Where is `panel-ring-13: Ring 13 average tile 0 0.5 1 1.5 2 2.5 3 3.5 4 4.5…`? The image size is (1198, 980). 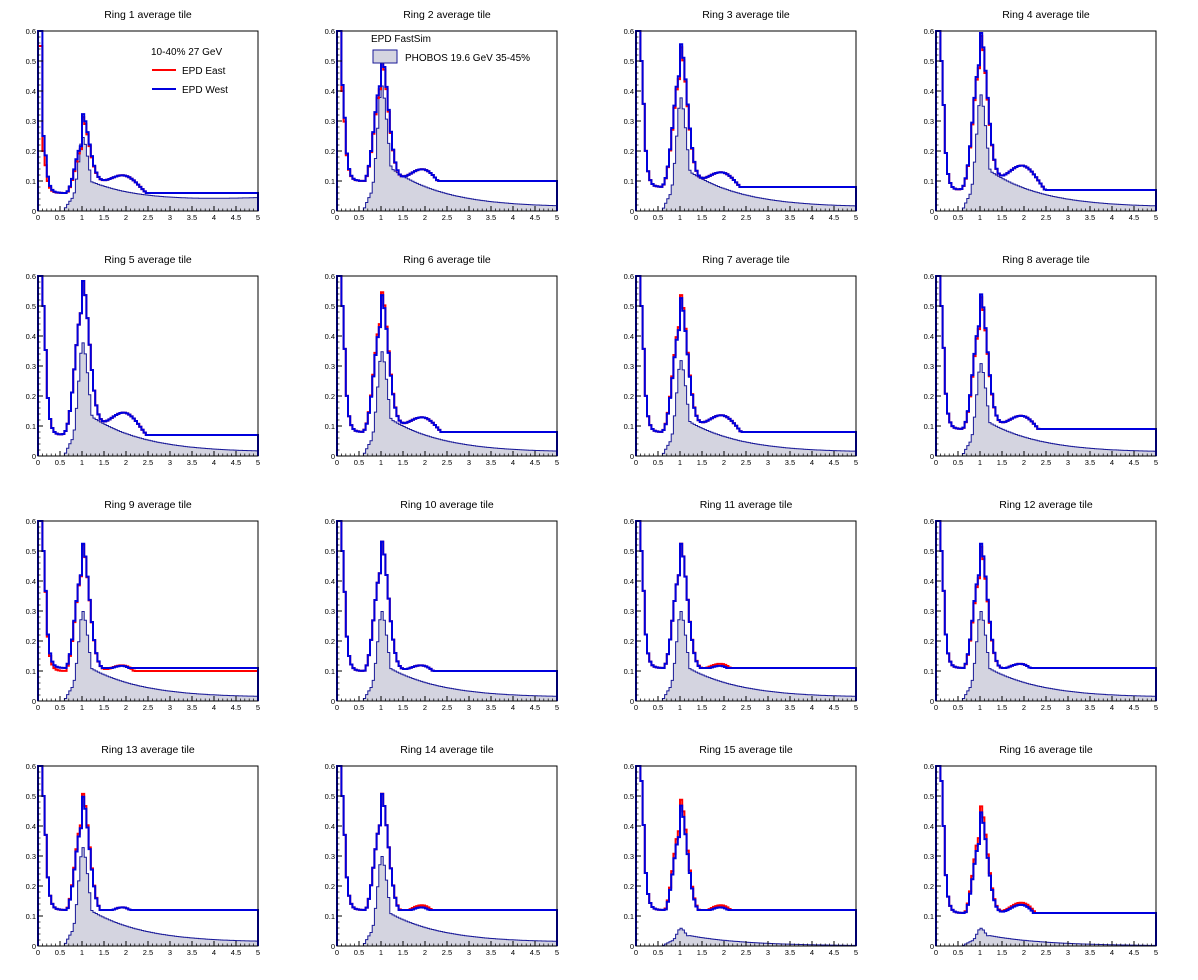
panel-ring-13: Ring 13 average tile 0 0.5 1 1.5 2 2.5 3 3.5 4 4.5… is located at coordinates (143, 850).